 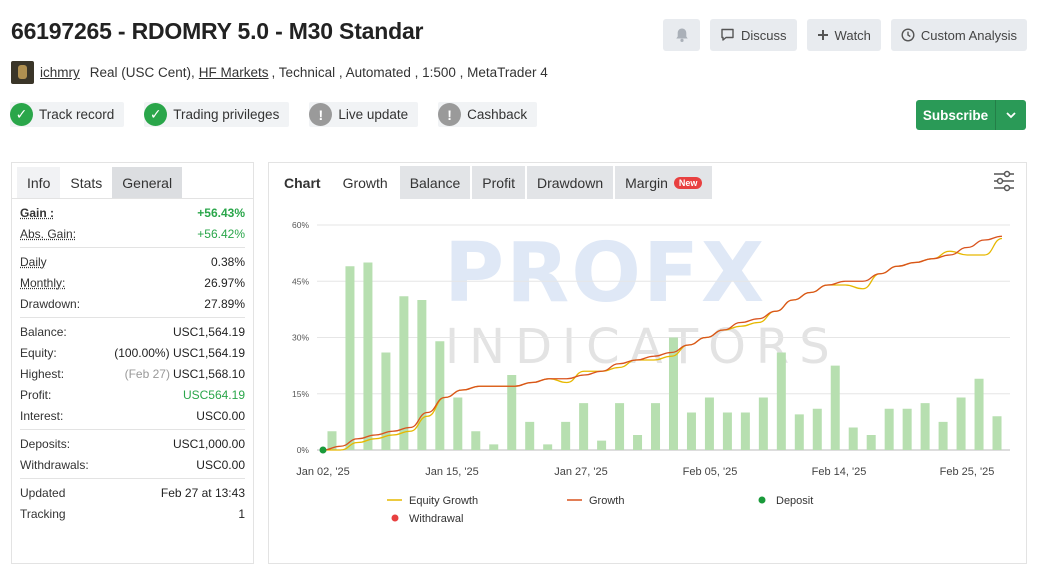 I want to click on tab-general: General, so click(x=147, y=182).